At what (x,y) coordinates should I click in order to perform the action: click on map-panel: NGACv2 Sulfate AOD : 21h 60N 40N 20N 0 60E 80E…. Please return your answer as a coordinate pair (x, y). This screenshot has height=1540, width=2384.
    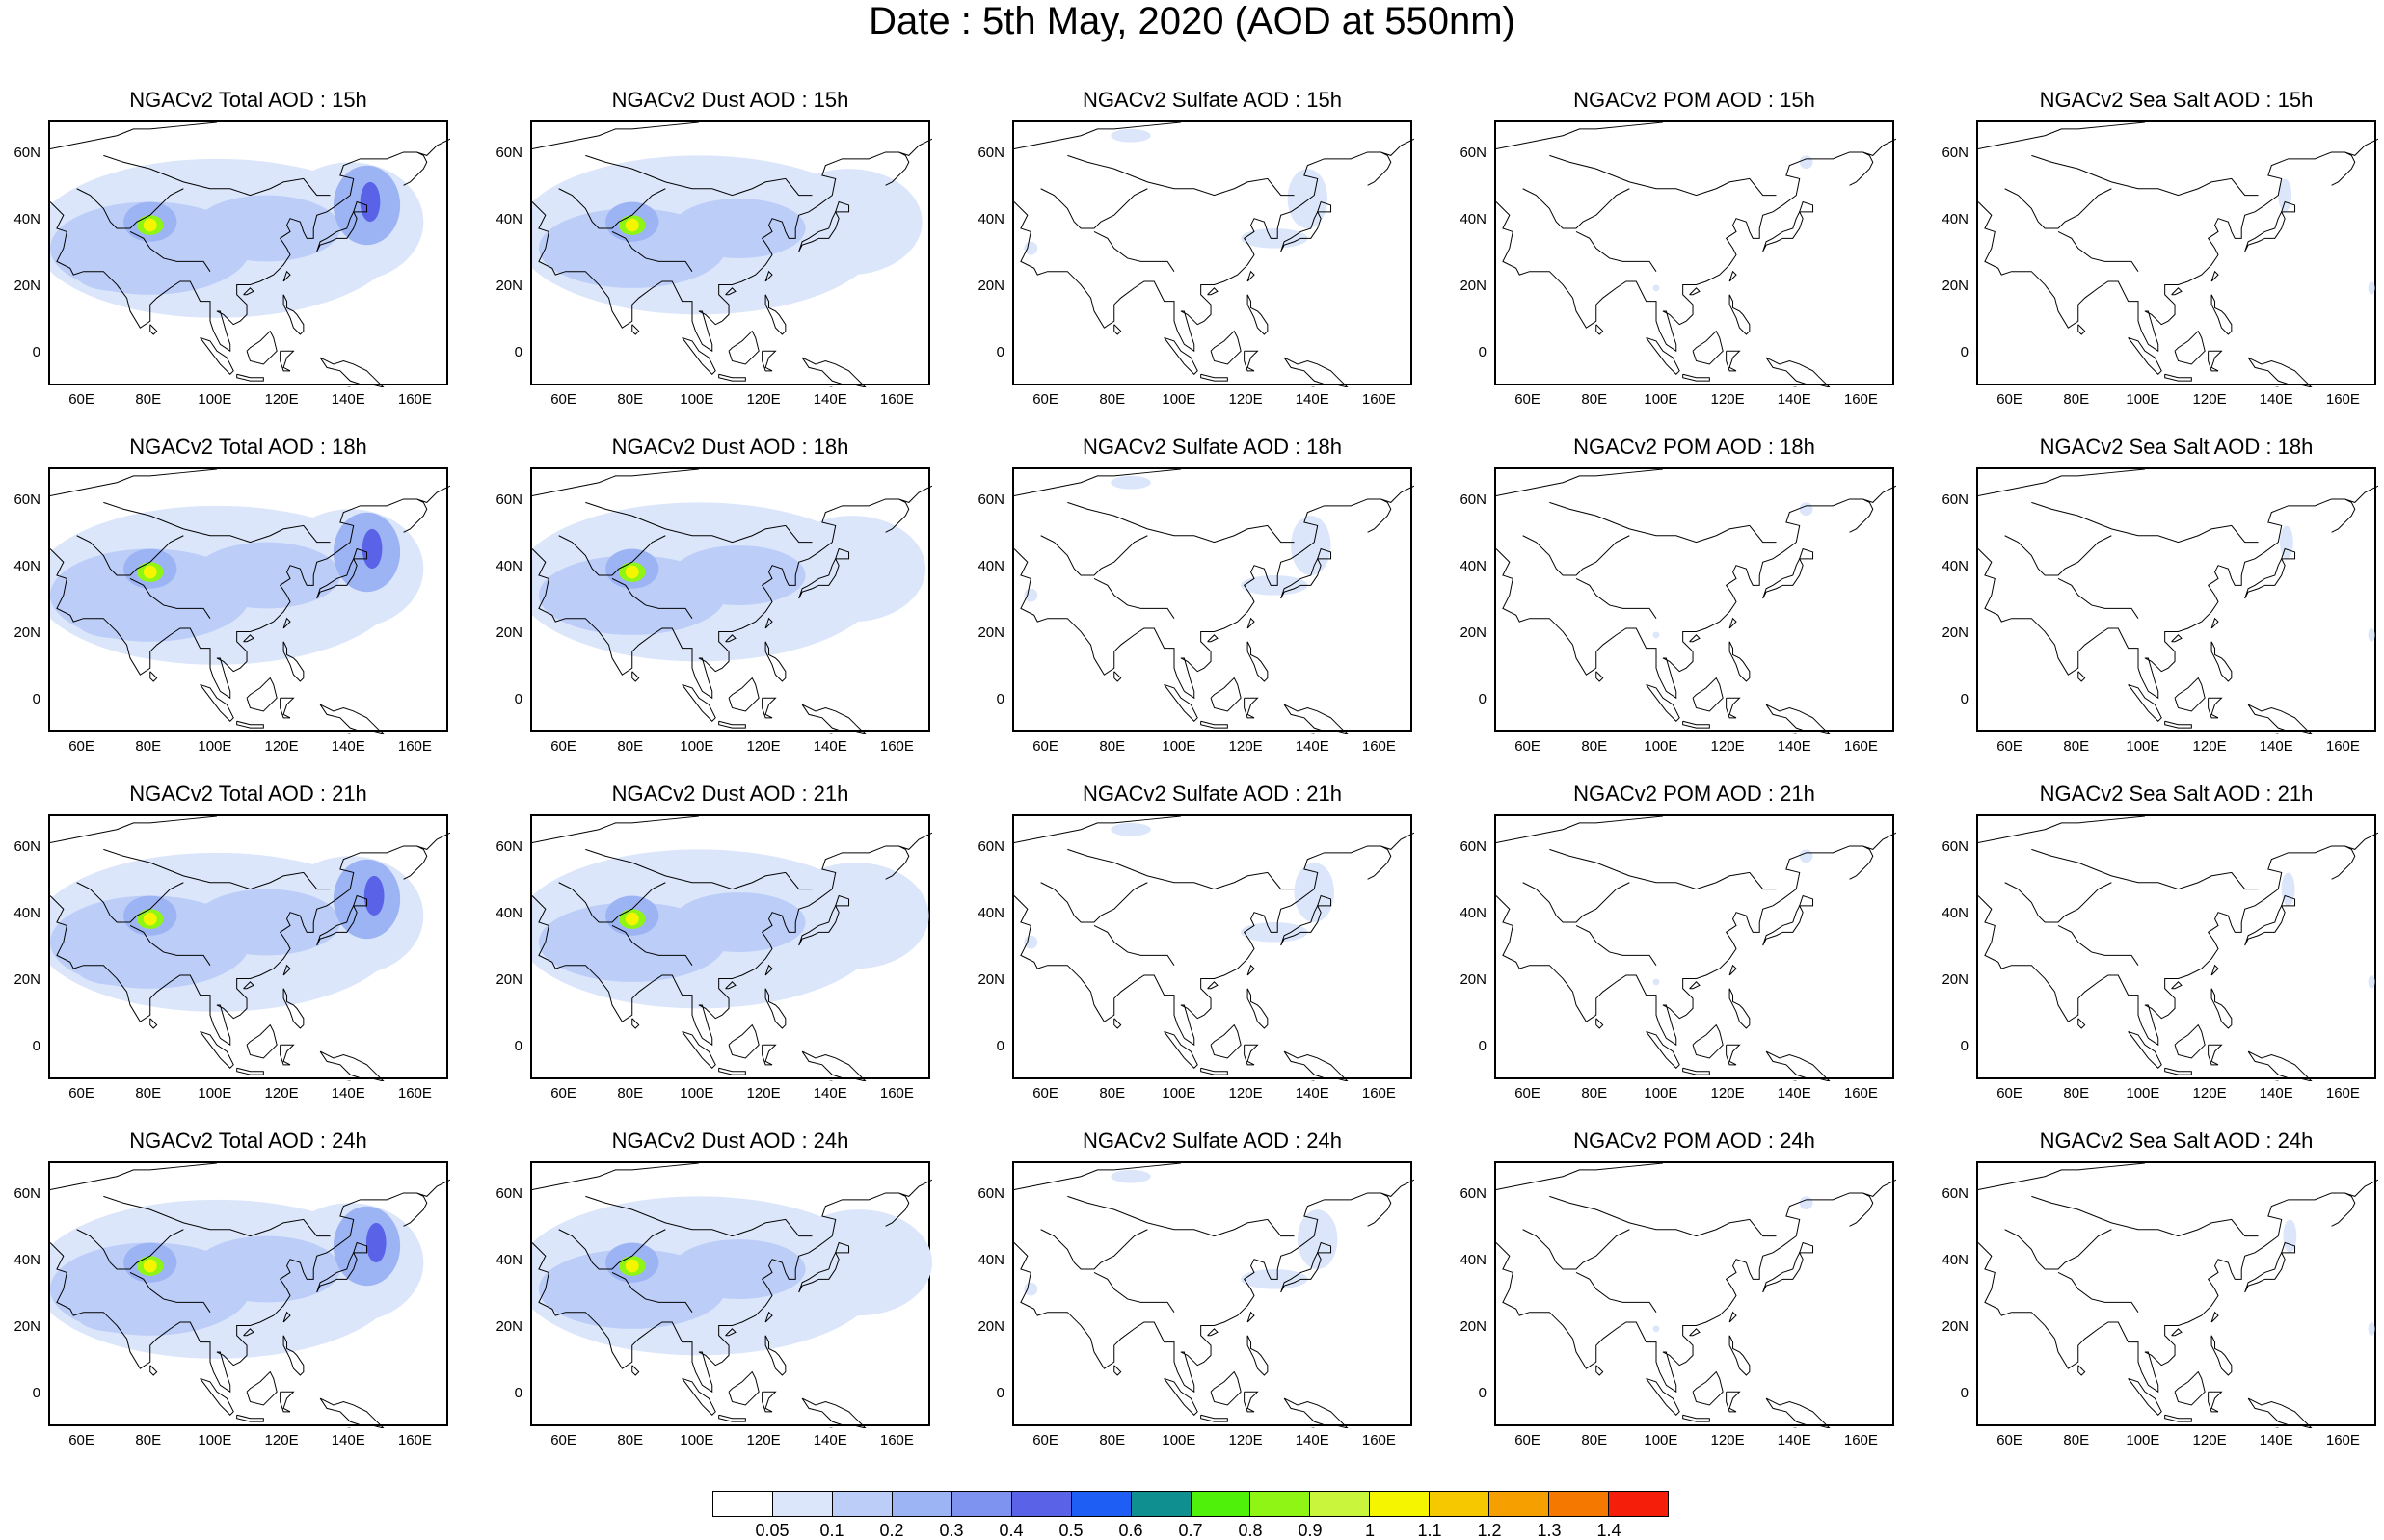
    Looking at the image, I should click on (1196, 942).